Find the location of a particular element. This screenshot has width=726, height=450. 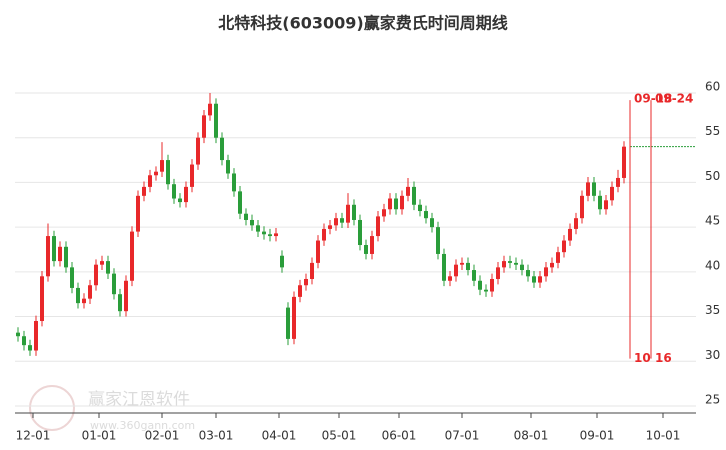

watermark-url: www.360gann.com is located at coordinates (142, 425).